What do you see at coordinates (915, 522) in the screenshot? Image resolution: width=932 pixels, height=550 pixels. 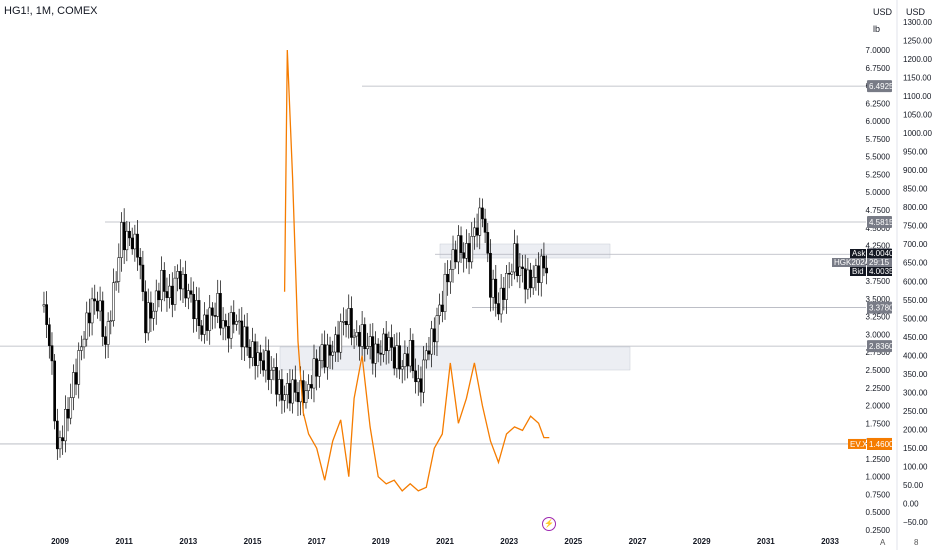 I see `right-tick-label: −50.00` at bounding box center [915, 522].